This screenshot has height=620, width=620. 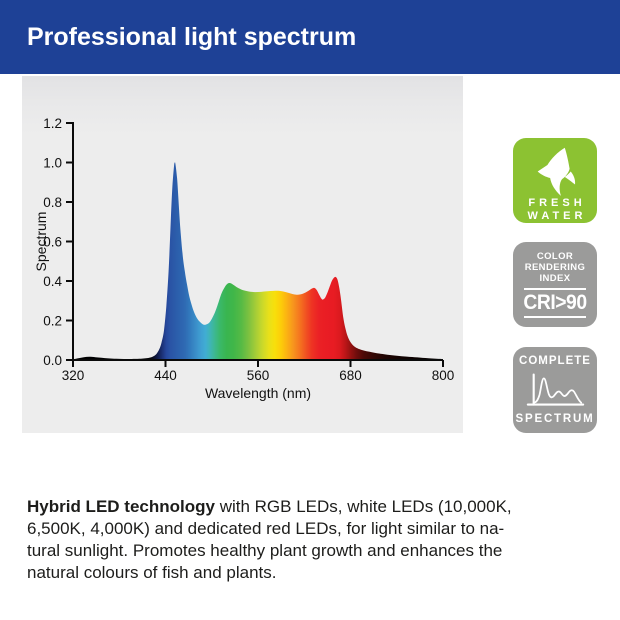 What do you see at coordinates (555, 267) in the screenshot?
I see `cri-label-line2: RENDERING` at bounding box center [555, 267].